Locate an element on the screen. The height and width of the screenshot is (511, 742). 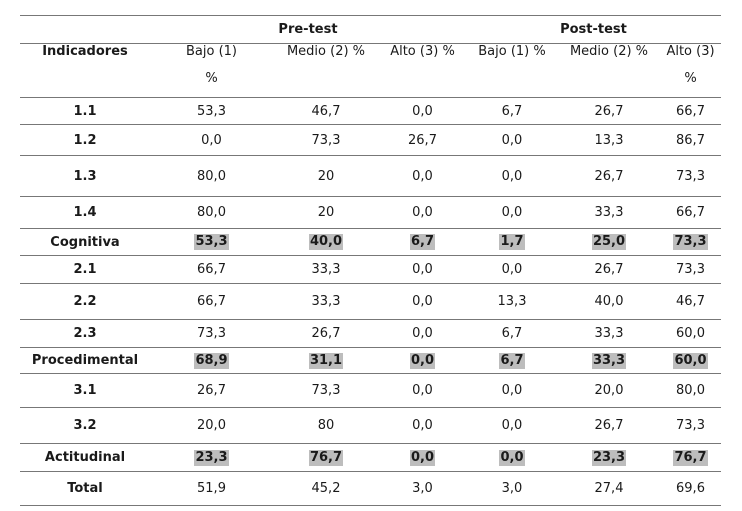
value-cell: 80,0 is located at coordinates (211, 212).